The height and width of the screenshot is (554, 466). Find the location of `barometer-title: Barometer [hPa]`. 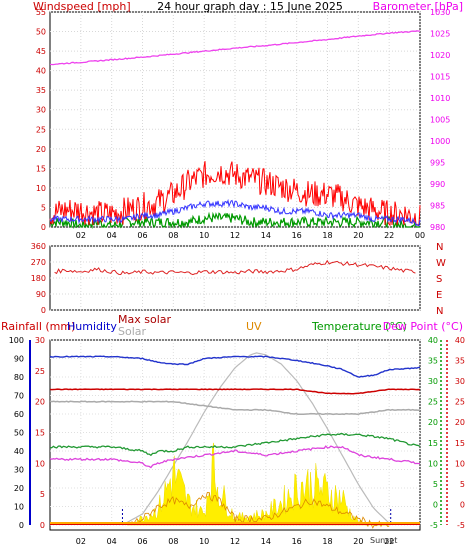

barometer-title: Barometer [hPa] is located at coordinates (418, 6).